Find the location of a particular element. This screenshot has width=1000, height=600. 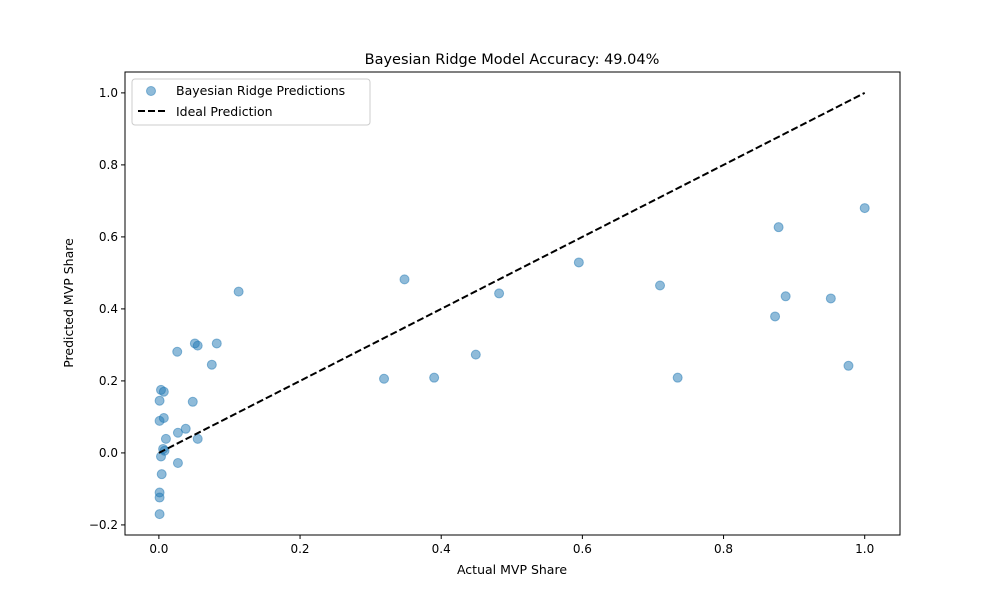

y-axis: −0.2 0.0 0.2 0.4 0.6 0.8 1.0 is located at coordinates (107, 309).